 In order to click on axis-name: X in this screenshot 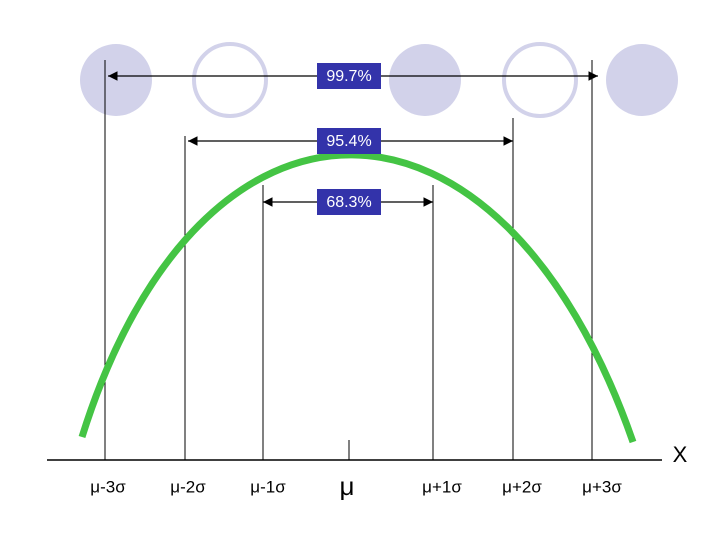, I will do `click(680, 454)`.